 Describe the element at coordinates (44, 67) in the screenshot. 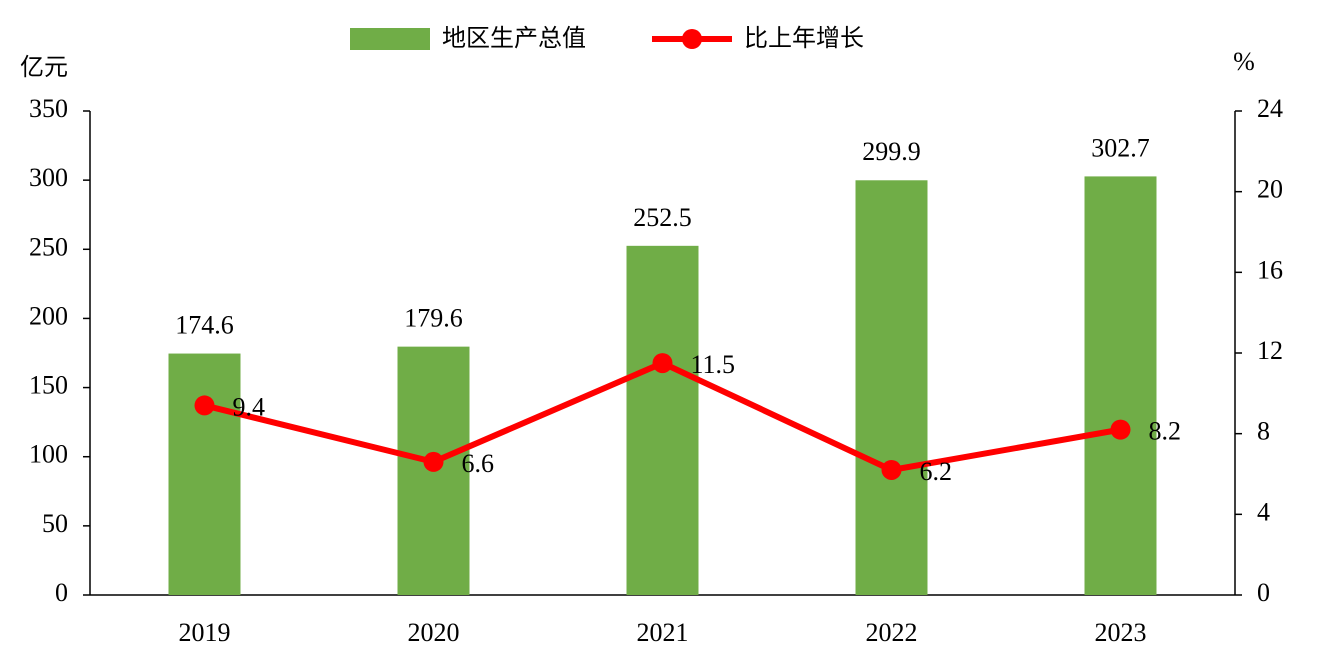

I see `y-axis-unit: 亿元` at that location.